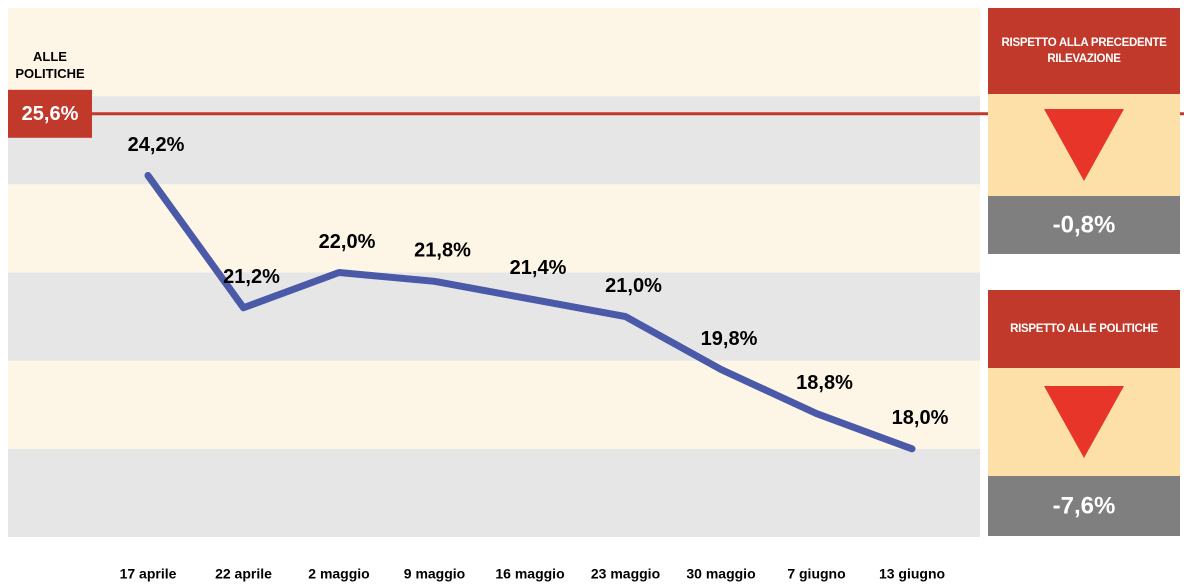  Describe the element at coordinates (243, 574) in the screenshot. I see `x-tick-label: 22 aprile` at that location.